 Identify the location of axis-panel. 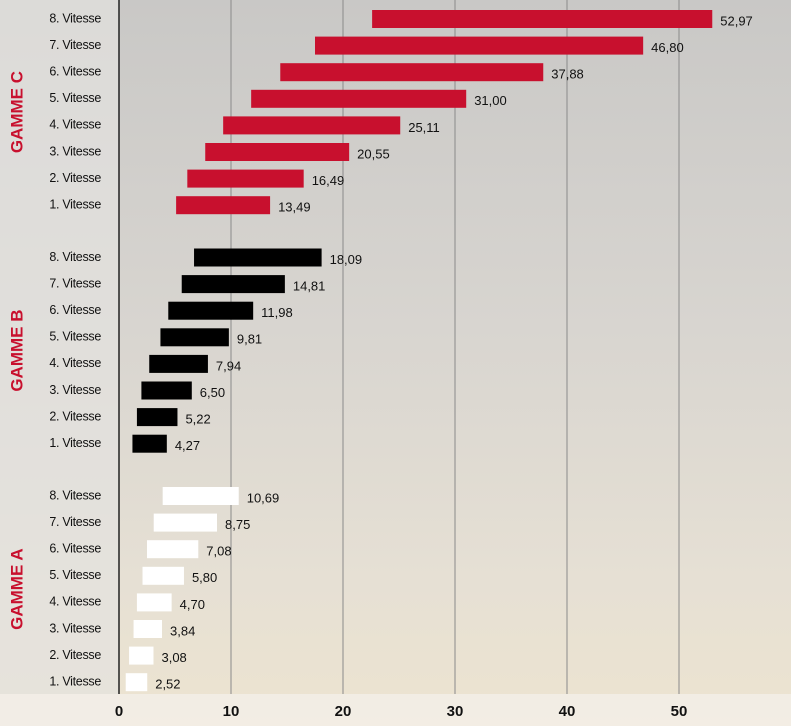
(395, 710).